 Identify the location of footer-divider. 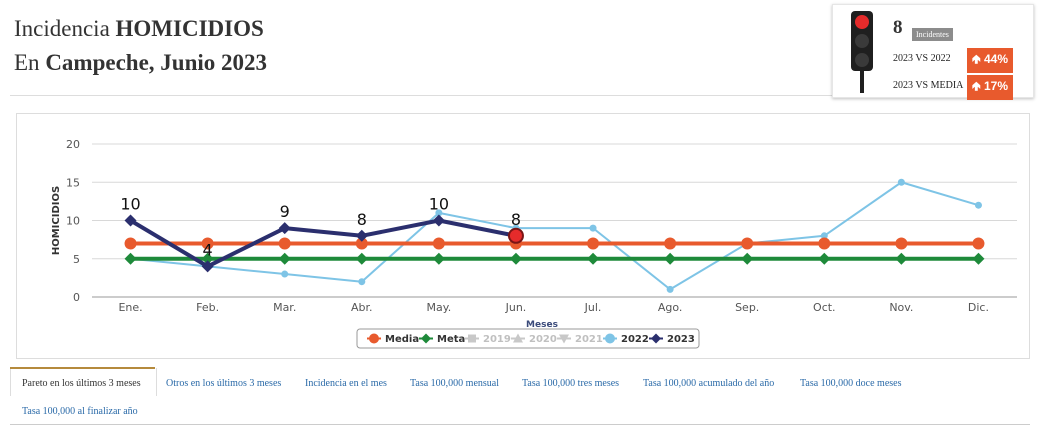
(520, 424).